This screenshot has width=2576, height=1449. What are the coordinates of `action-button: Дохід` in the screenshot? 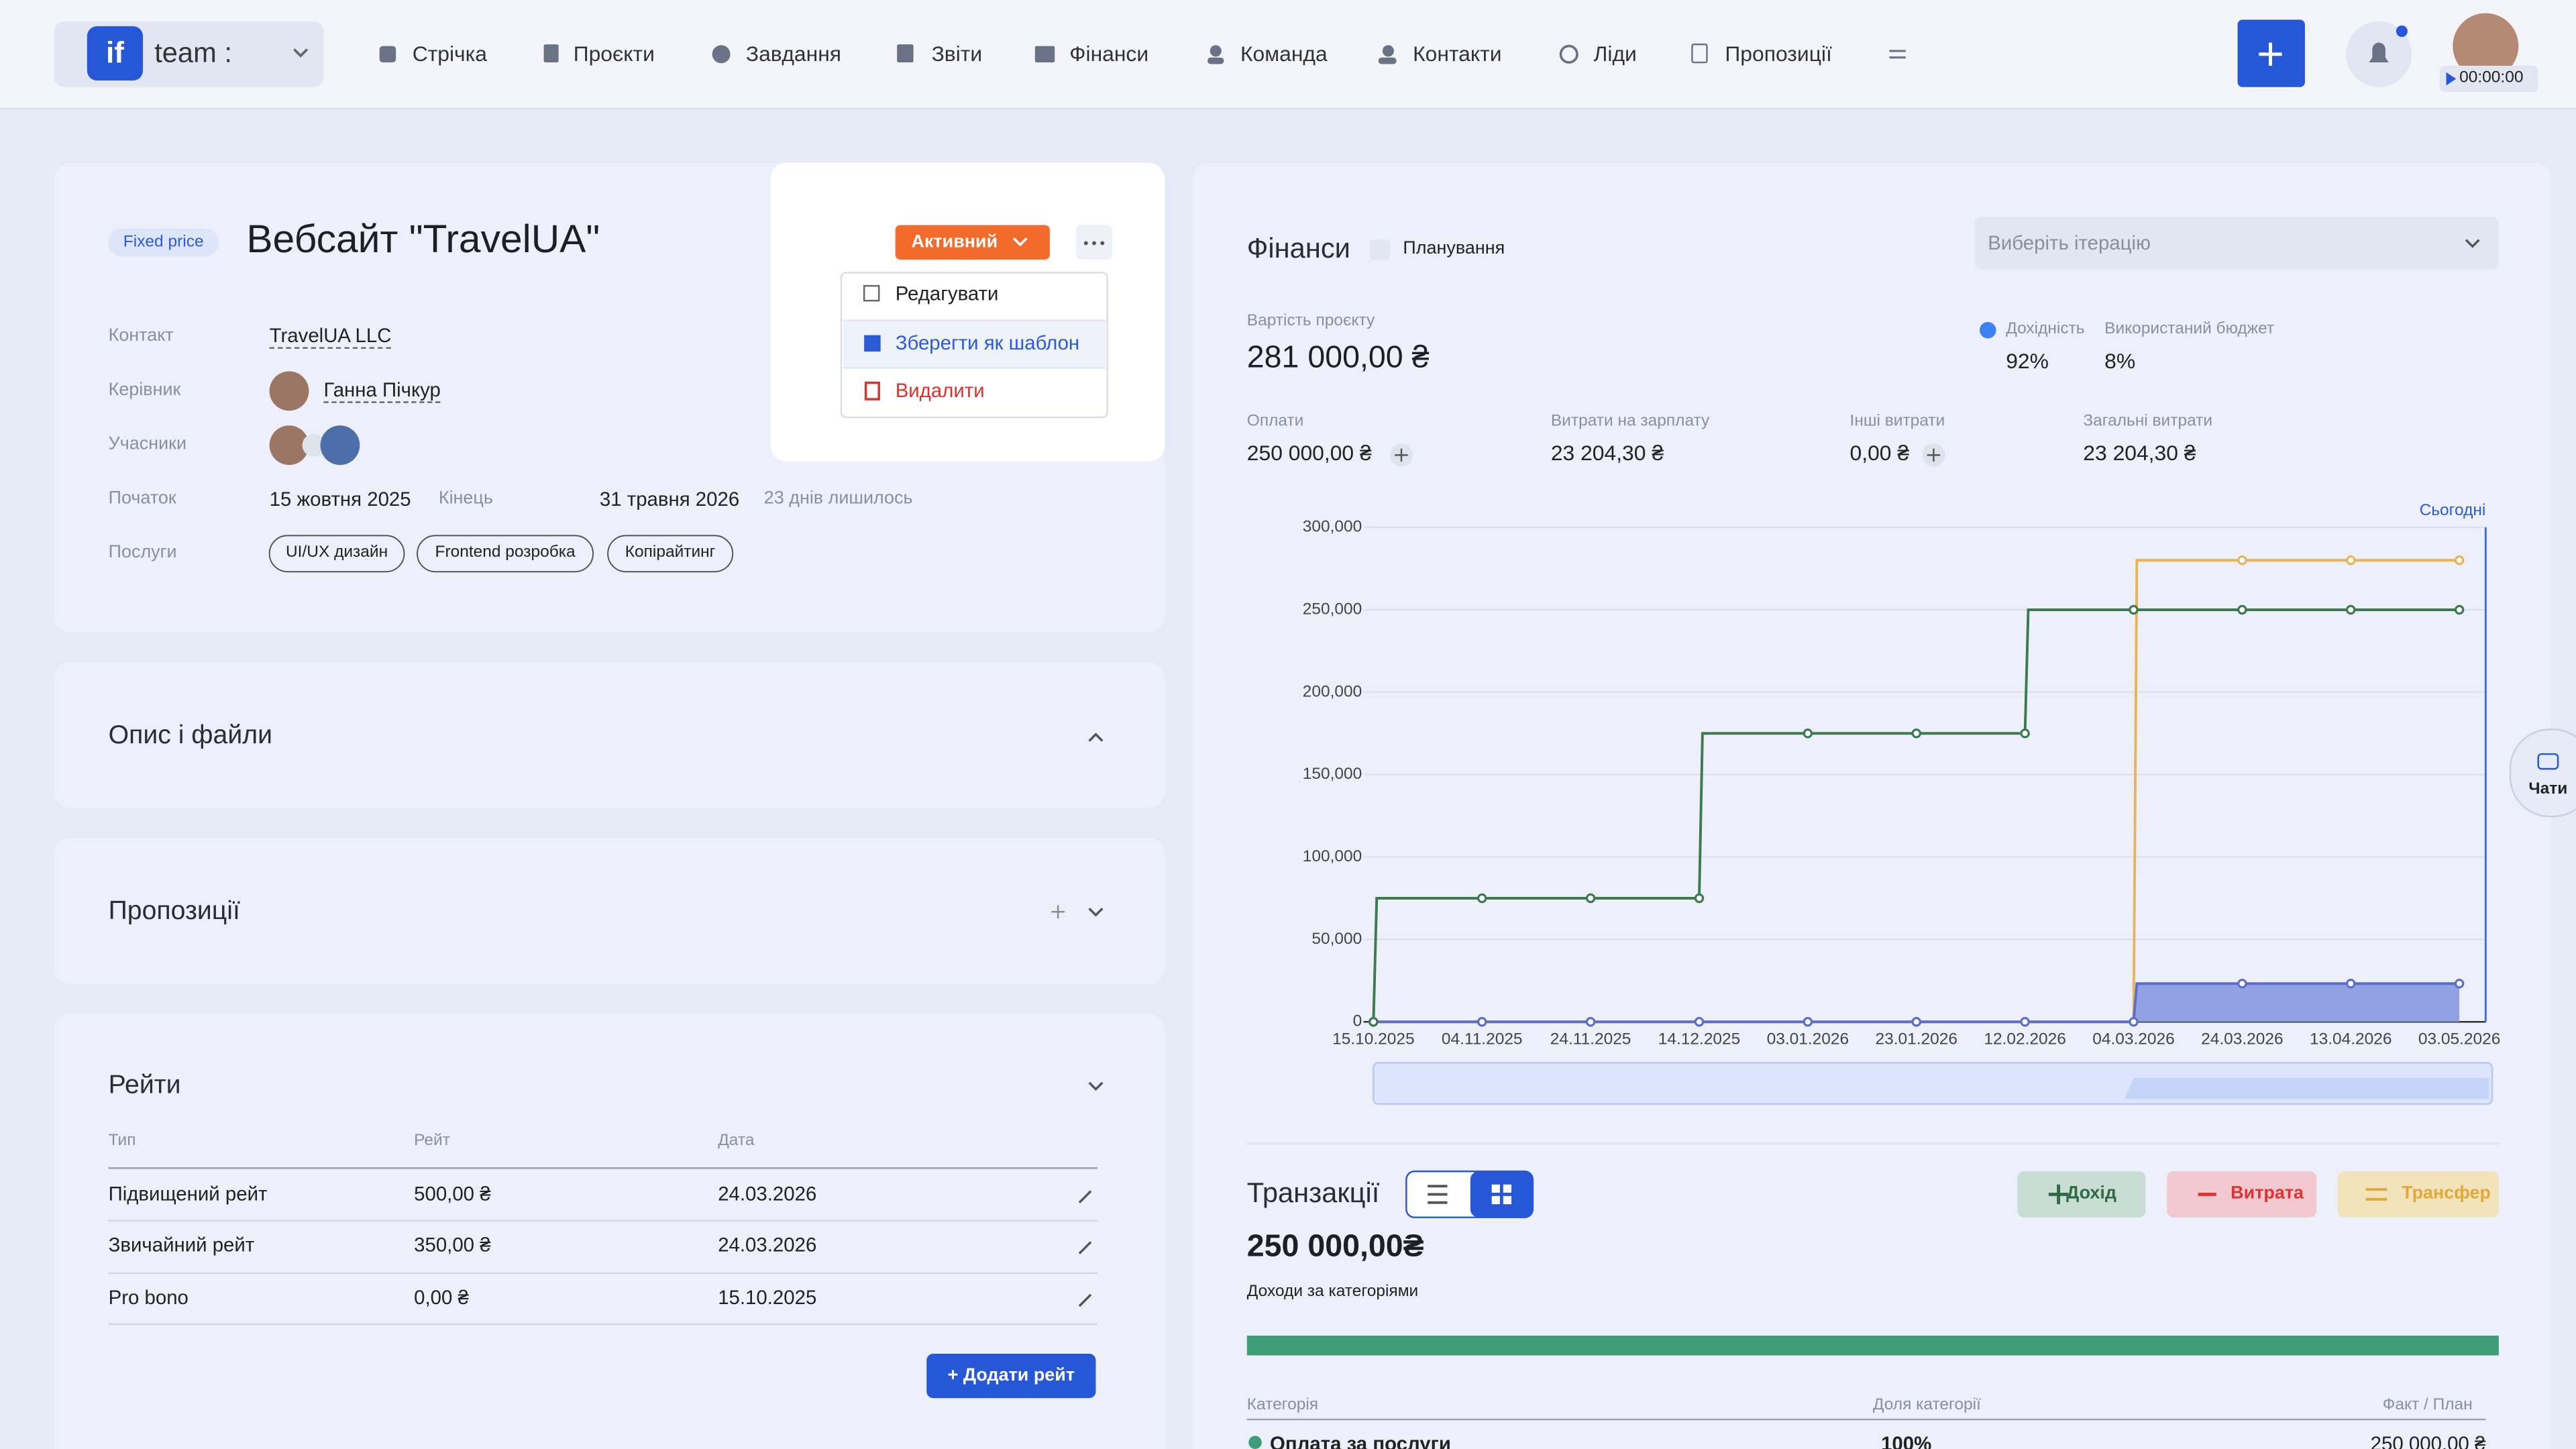 It's located at (2091, 1193).